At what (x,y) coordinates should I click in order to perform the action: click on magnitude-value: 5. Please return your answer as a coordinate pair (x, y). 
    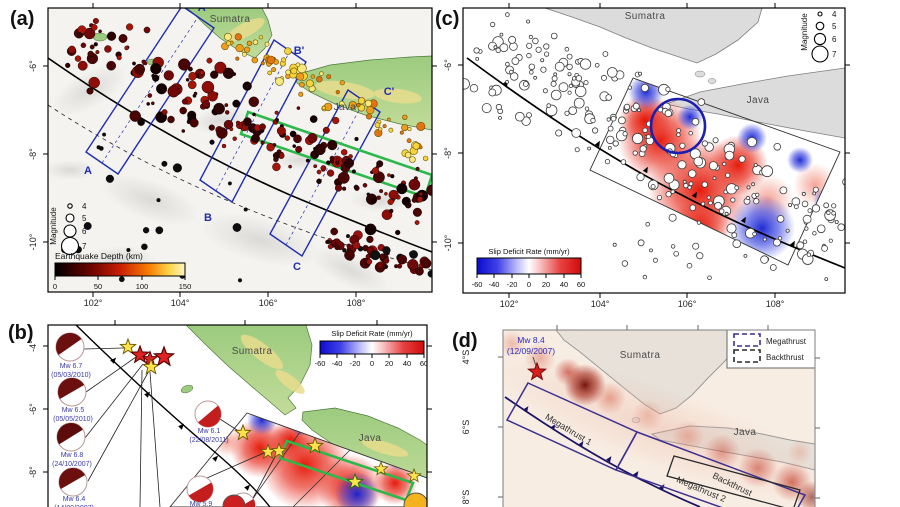
    Looking at the image, I should click on (834, 26).